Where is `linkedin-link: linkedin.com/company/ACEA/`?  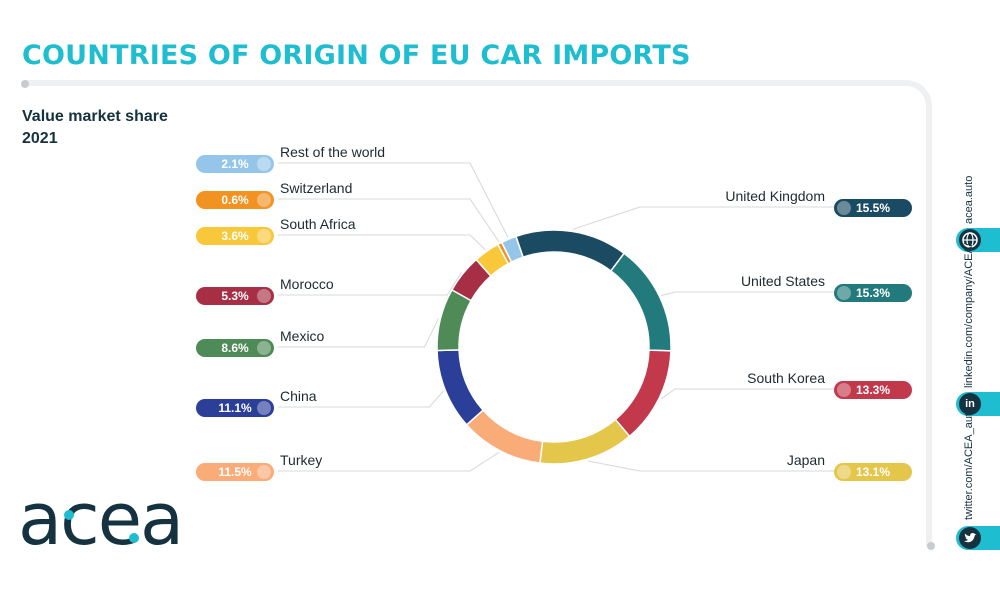
linkedin-link: linkedin.com/company/ACEA/ is located at coordinates (969, 315).